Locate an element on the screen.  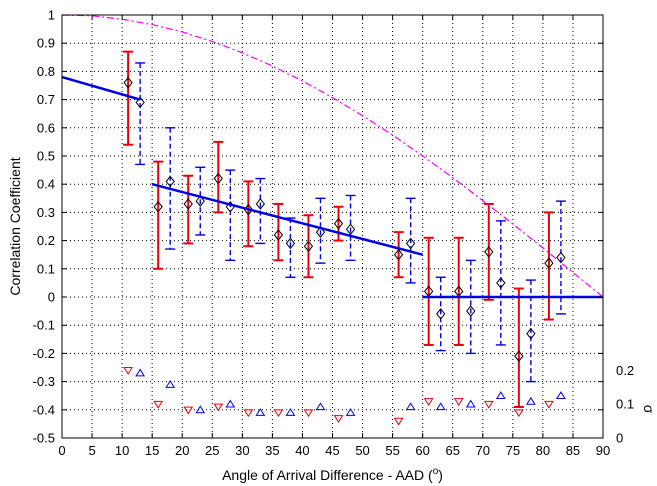
x-tick-label: 45 is located at coordinates (332, 450).